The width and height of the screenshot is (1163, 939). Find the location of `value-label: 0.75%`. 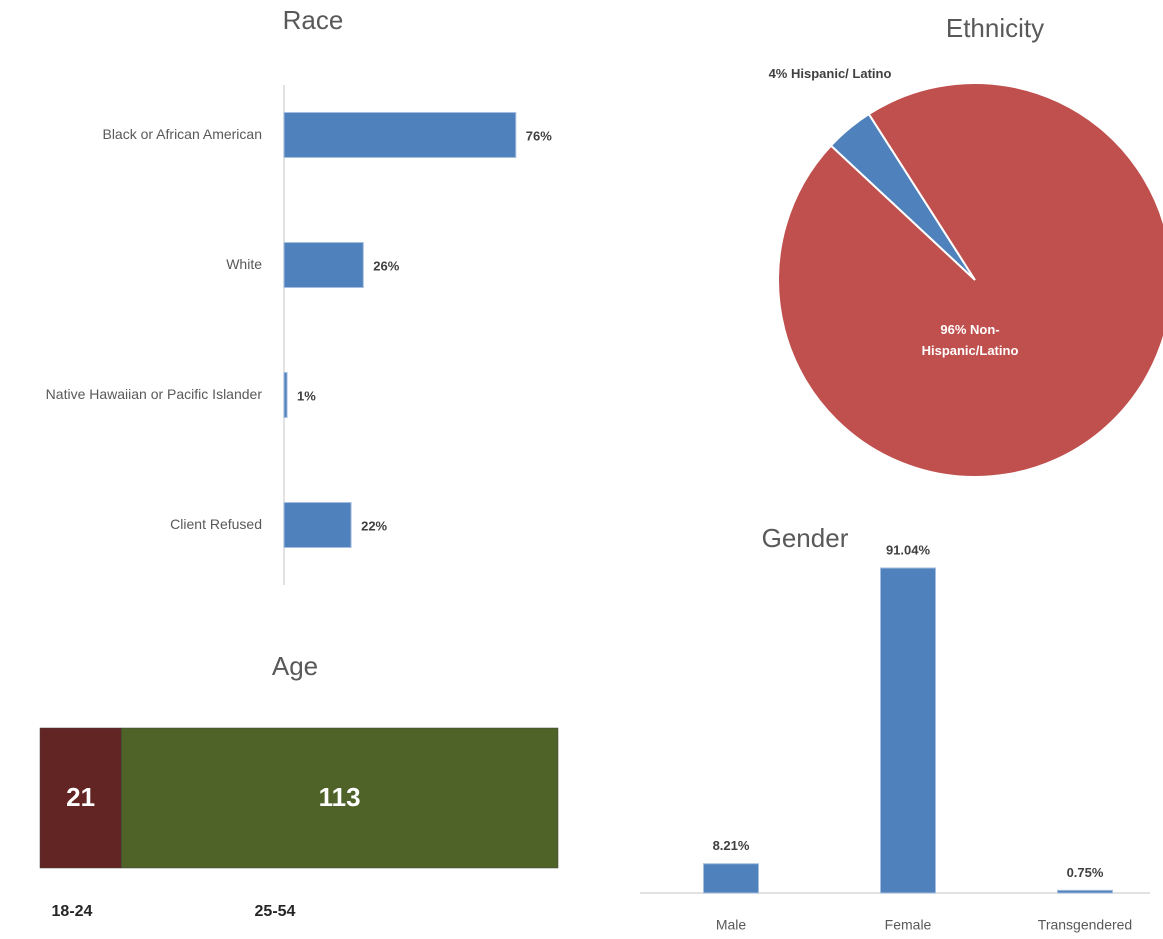

value-label: 0.75% is located at coordinates (1085, 872).